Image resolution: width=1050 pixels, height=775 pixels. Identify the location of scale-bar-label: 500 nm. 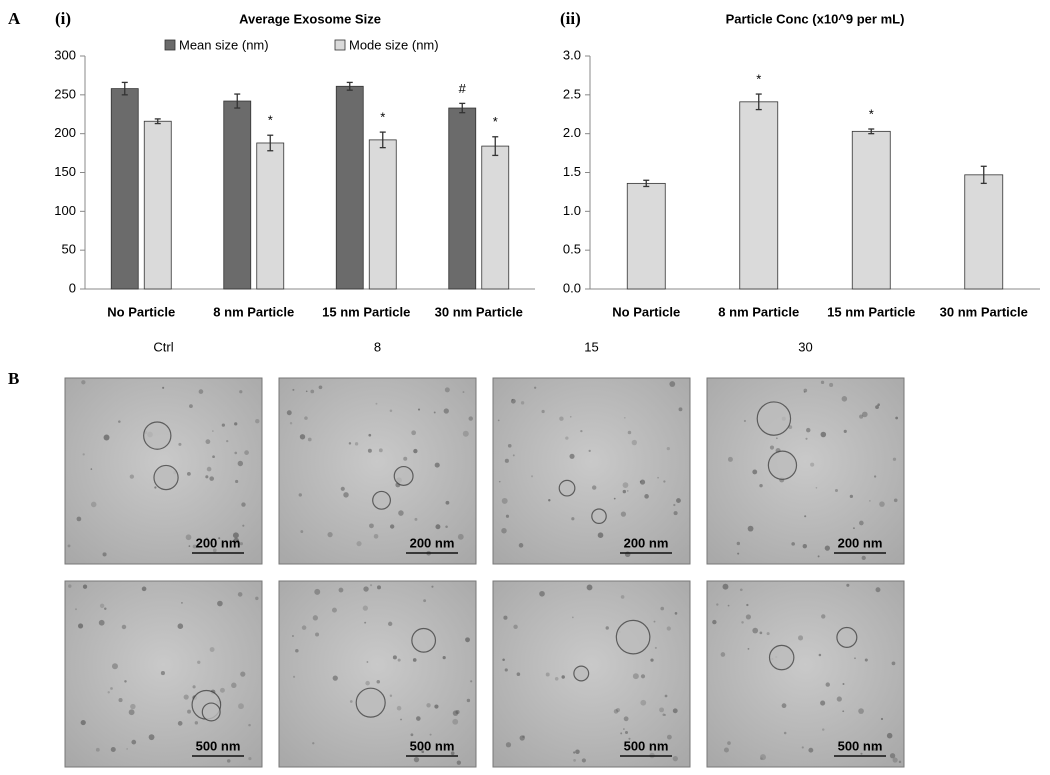
(646, 745).